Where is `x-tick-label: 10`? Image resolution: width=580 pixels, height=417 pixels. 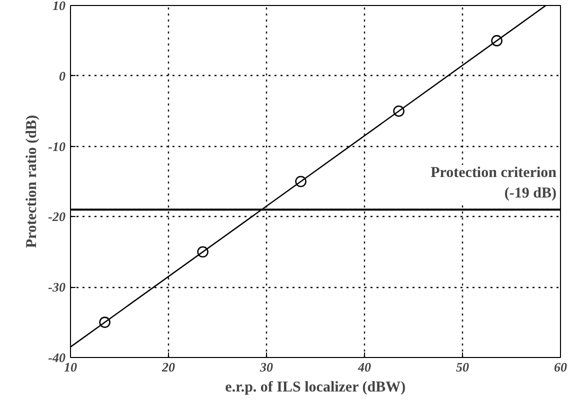
x-tick-label: 10 is located at coordinates (71, 367).